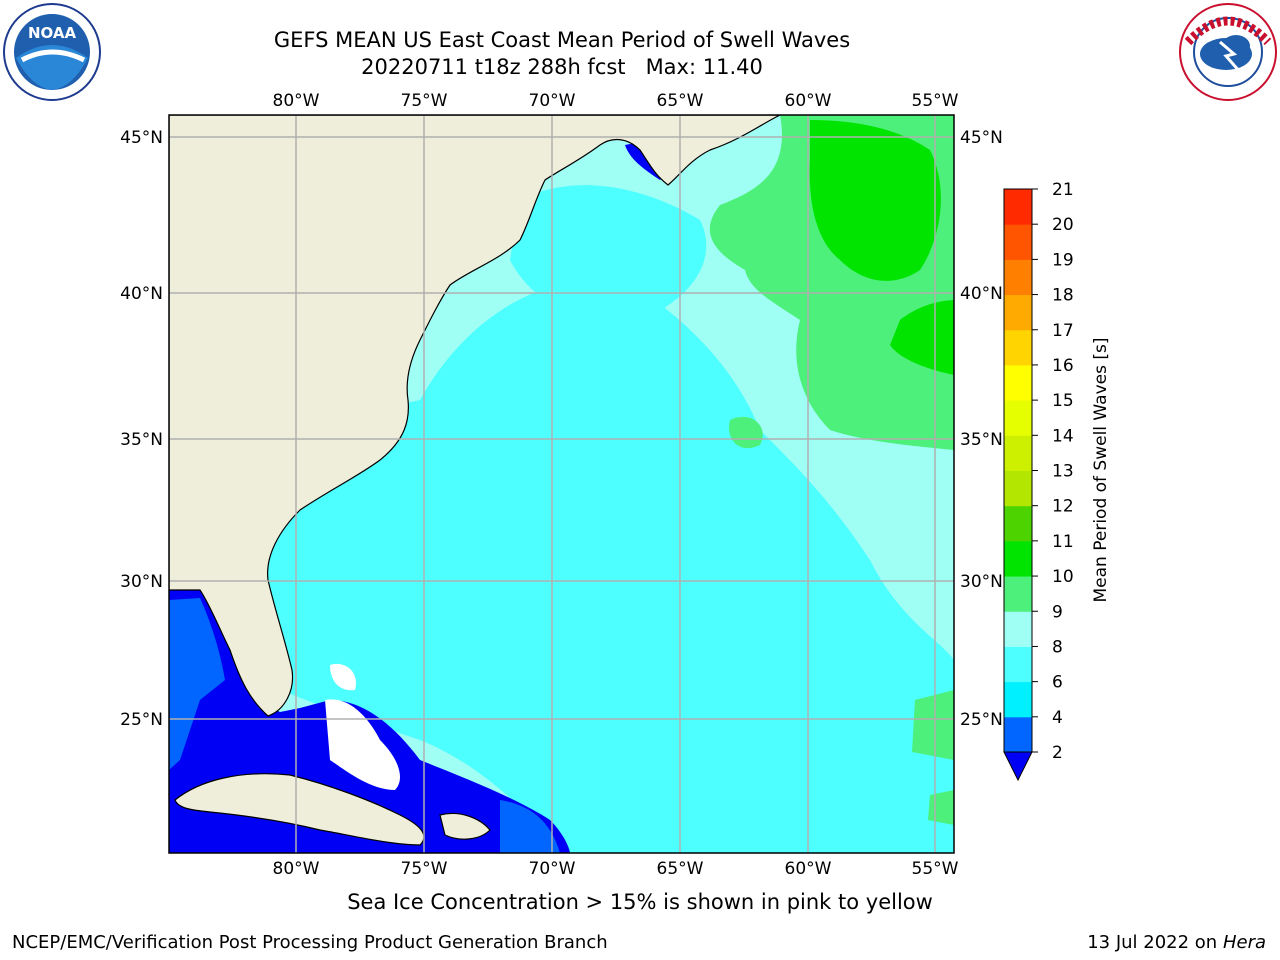 This screenshot has width=1280, height=960. Describe the element at coordinates (1063, 472) in the screenshot. I see `colorbar-tick-label: 13` at that location.